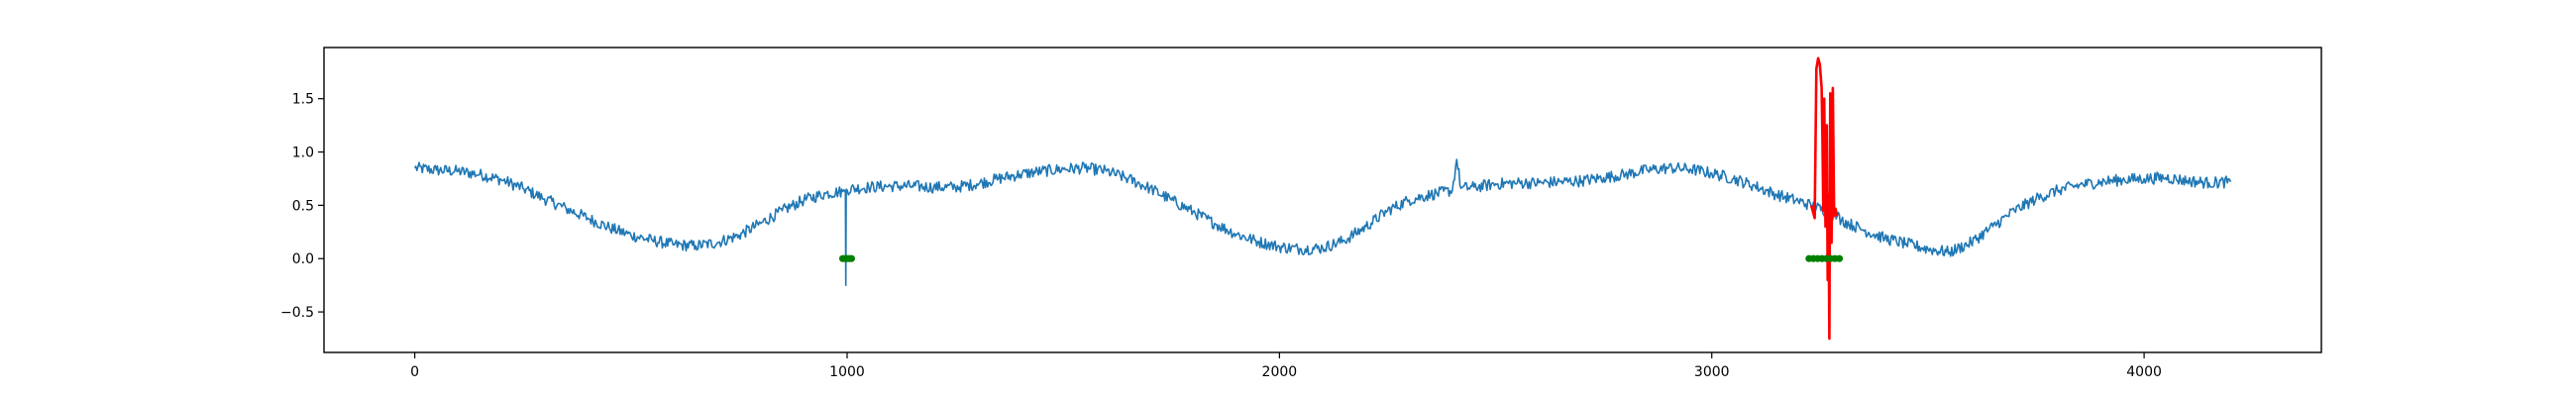 The width and height of the screenshot is (2576, 396). What do you see at coordinates (1712, 372) in the screenshot?
I see `x-tick-label: 3000` at bounding box center [1712, 372].